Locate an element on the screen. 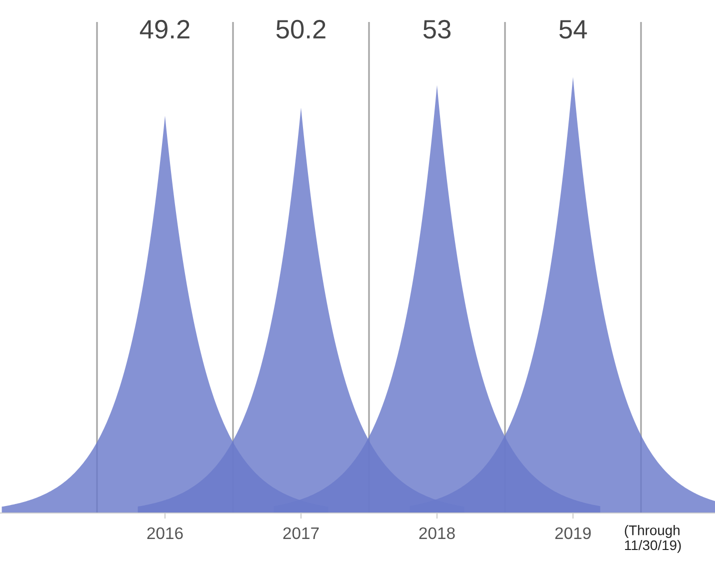  x-tick-label: 2016 is located at coordinates (165, 533).